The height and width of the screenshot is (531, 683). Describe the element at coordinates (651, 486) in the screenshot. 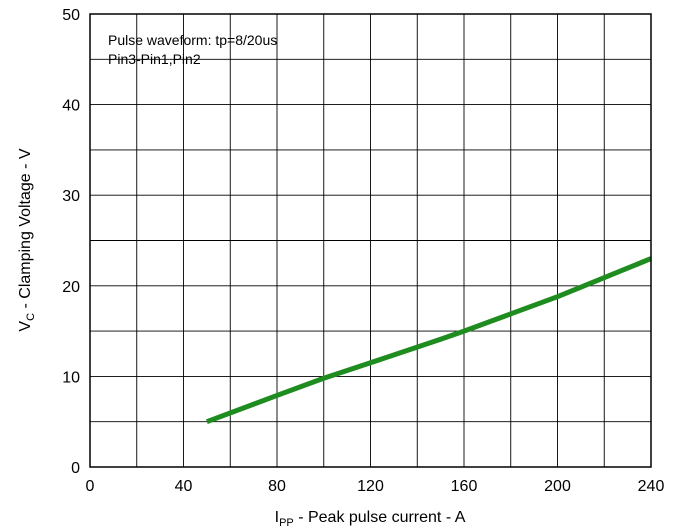

I see `x-tick-label: 240` at that location.